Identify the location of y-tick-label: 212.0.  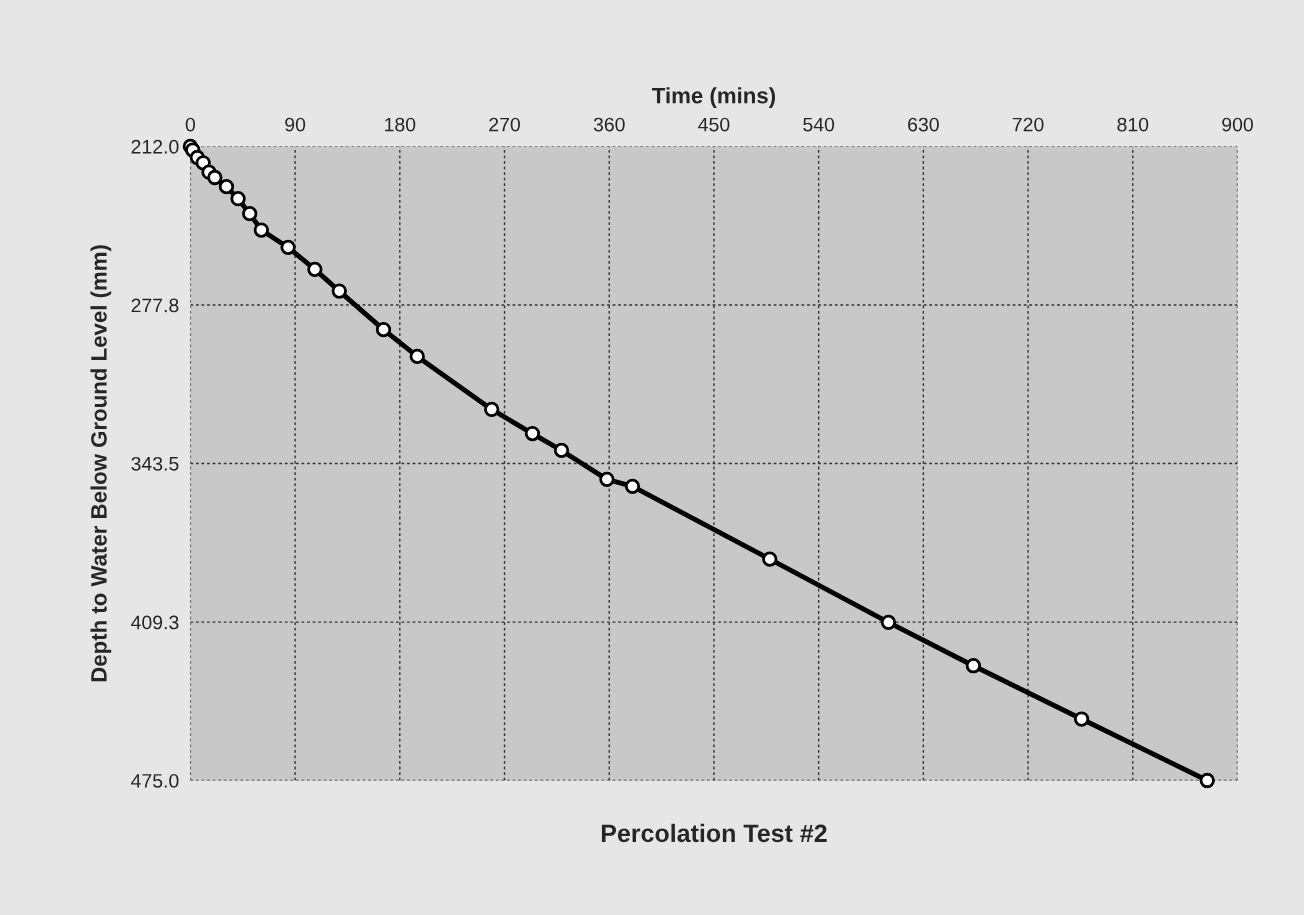
(155, 146).